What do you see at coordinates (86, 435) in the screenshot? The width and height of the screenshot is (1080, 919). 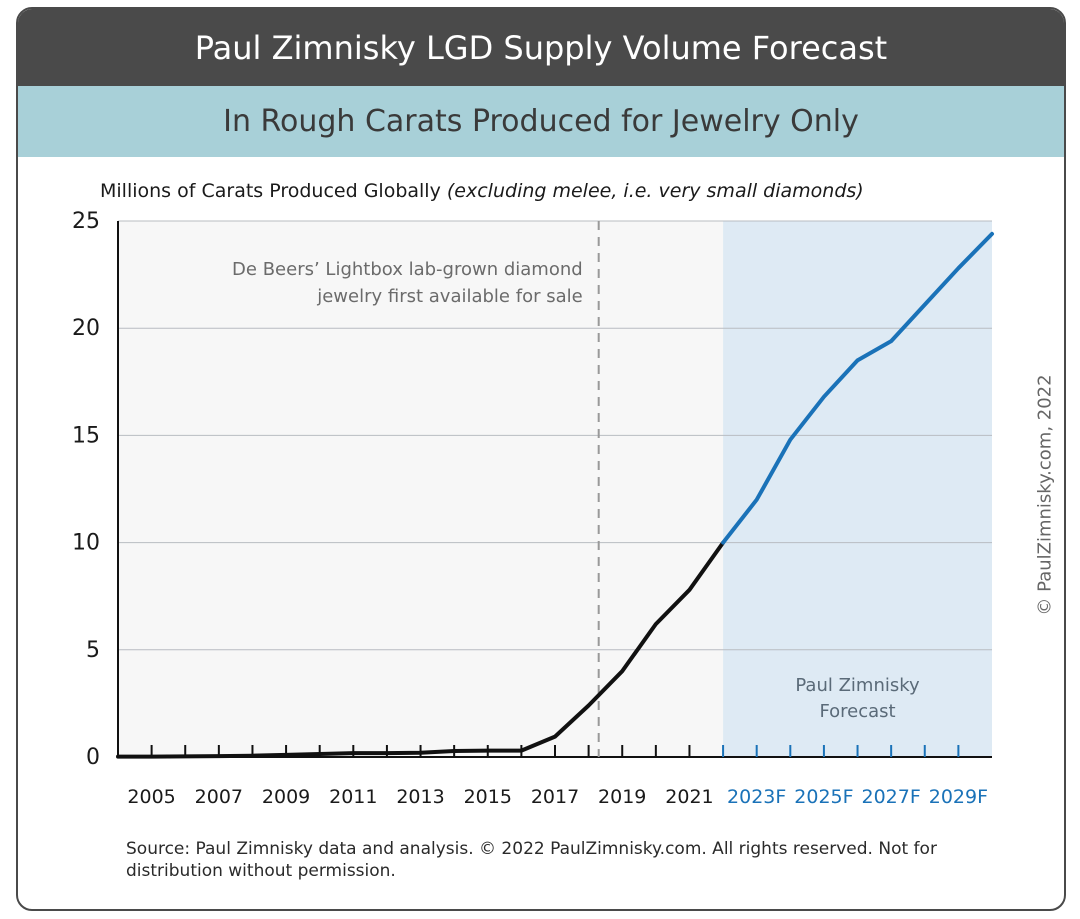 I see `y-tick-label: 15` at bounding box center [86, 435].